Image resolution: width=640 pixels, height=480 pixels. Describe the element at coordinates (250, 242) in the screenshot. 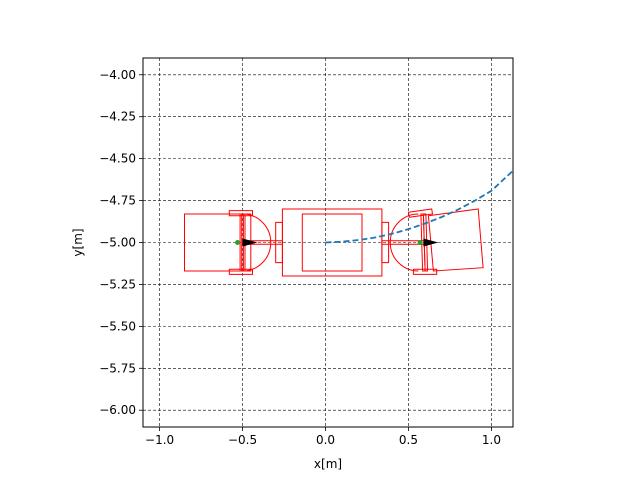

I see `arrow-rear-heading` at that location.